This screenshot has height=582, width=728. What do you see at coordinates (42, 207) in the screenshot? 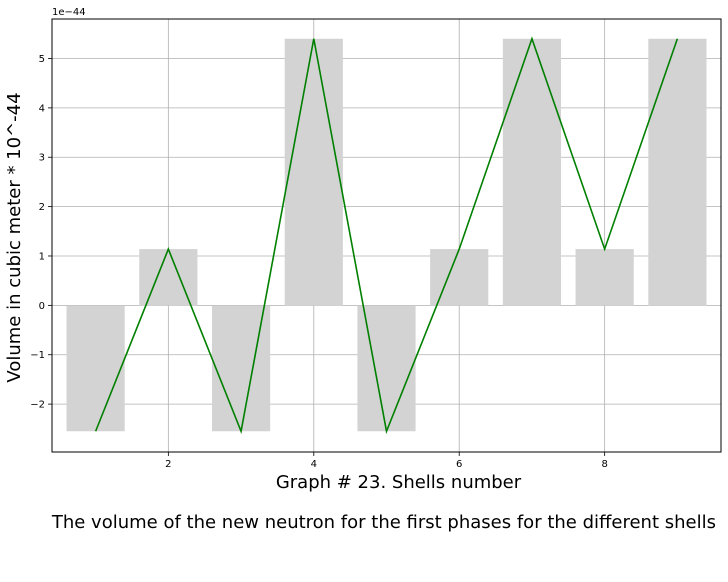
I see `y-tick-label: 2` at bounding box center [42, 207].